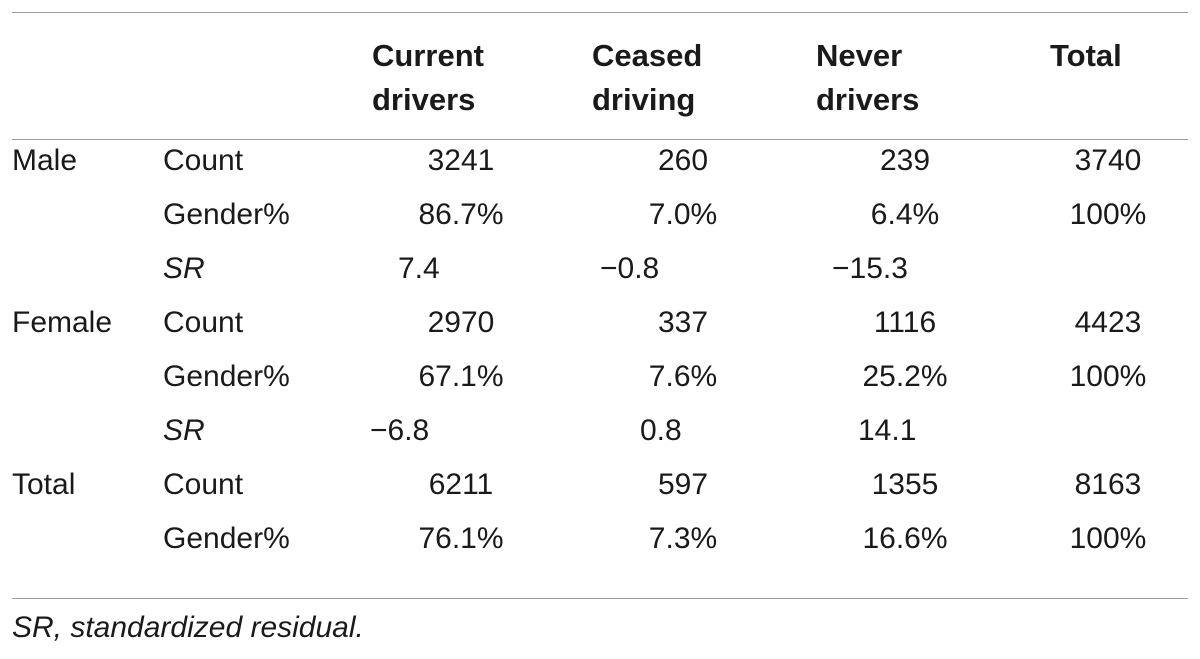 The height and width of the screenshot is (659, 1200). What do you see at coordinates (1086, 55) in the screenshot?
I see `header-total: Total` at bounding box center [1086, 55].